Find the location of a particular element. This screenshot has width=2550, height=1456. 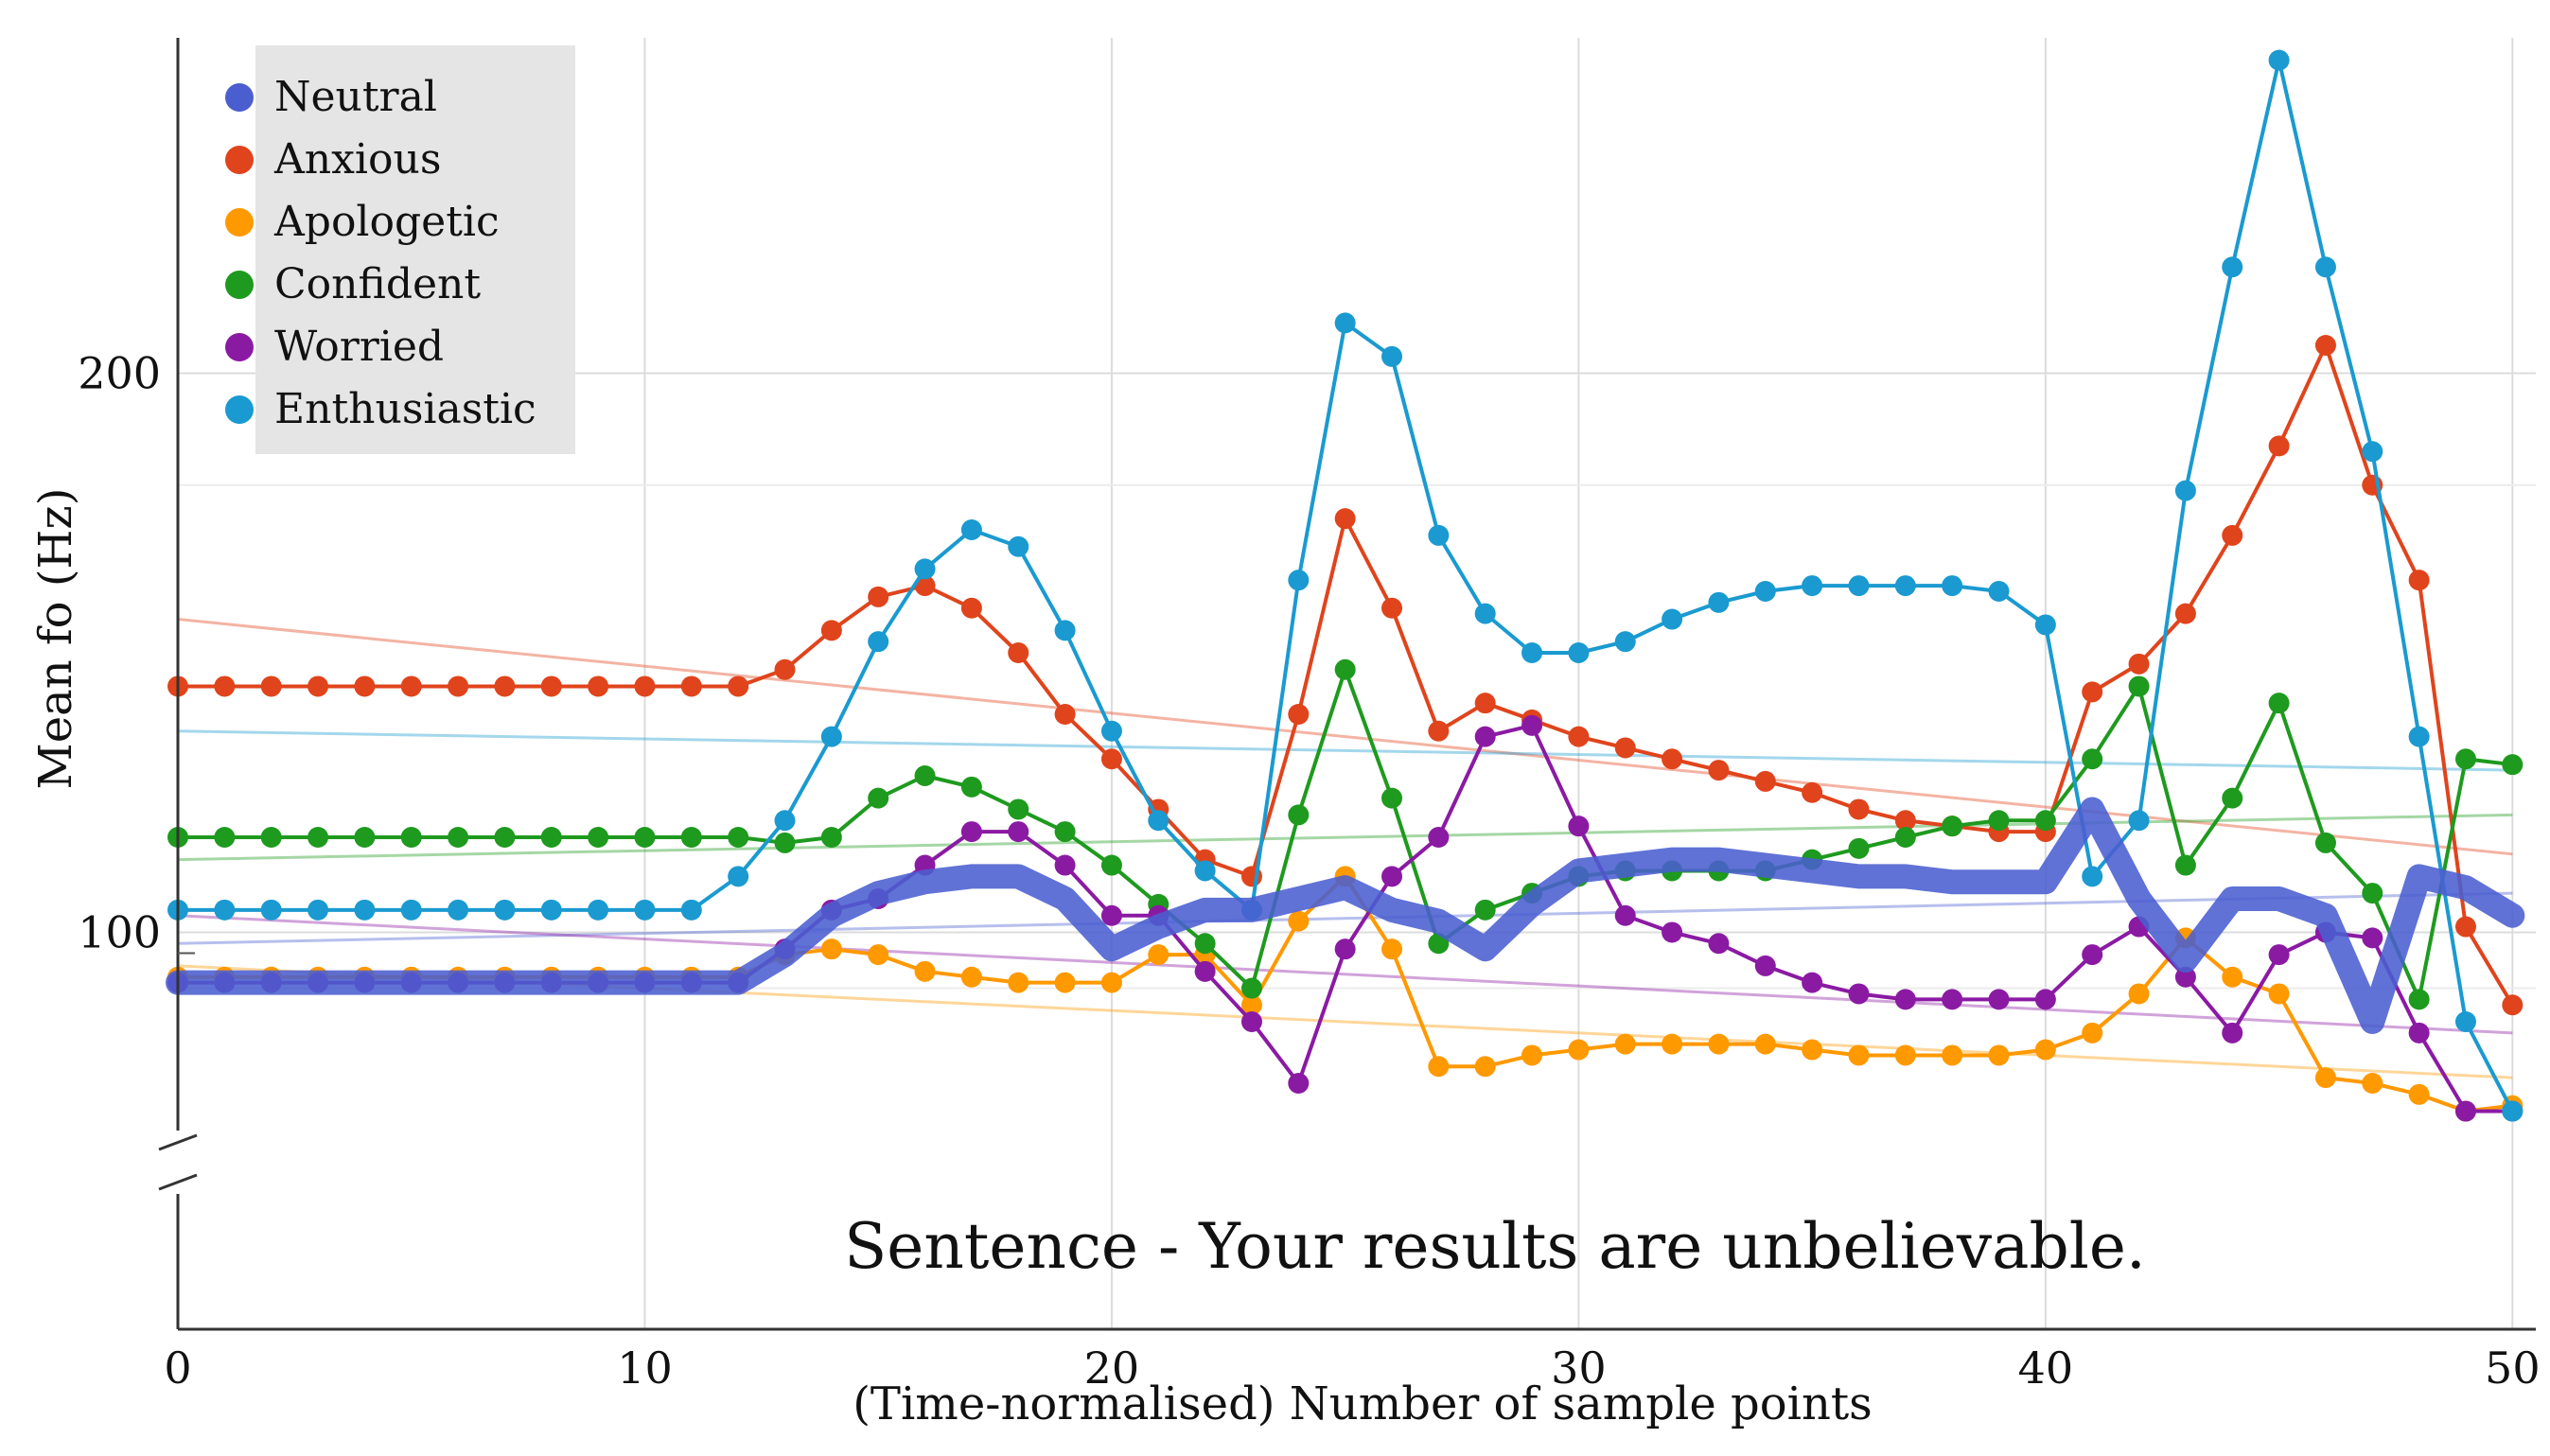

legend-label: Worried is located at coordinates (359, 347).